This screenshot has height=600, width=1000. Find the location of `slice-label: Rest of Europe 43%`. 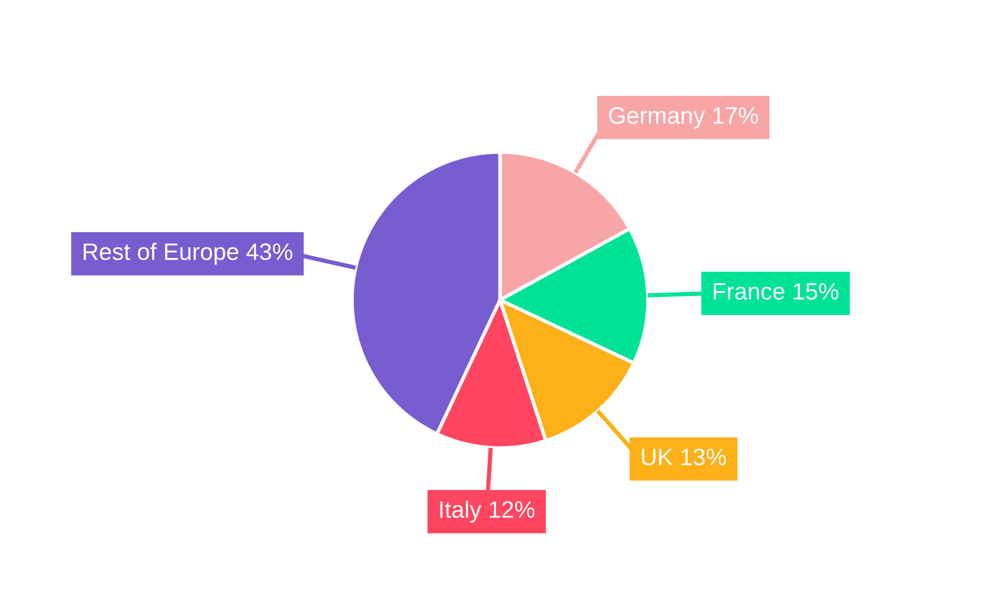

slice-label: Rest of Europe 43% is located at coordinates (188, 253).